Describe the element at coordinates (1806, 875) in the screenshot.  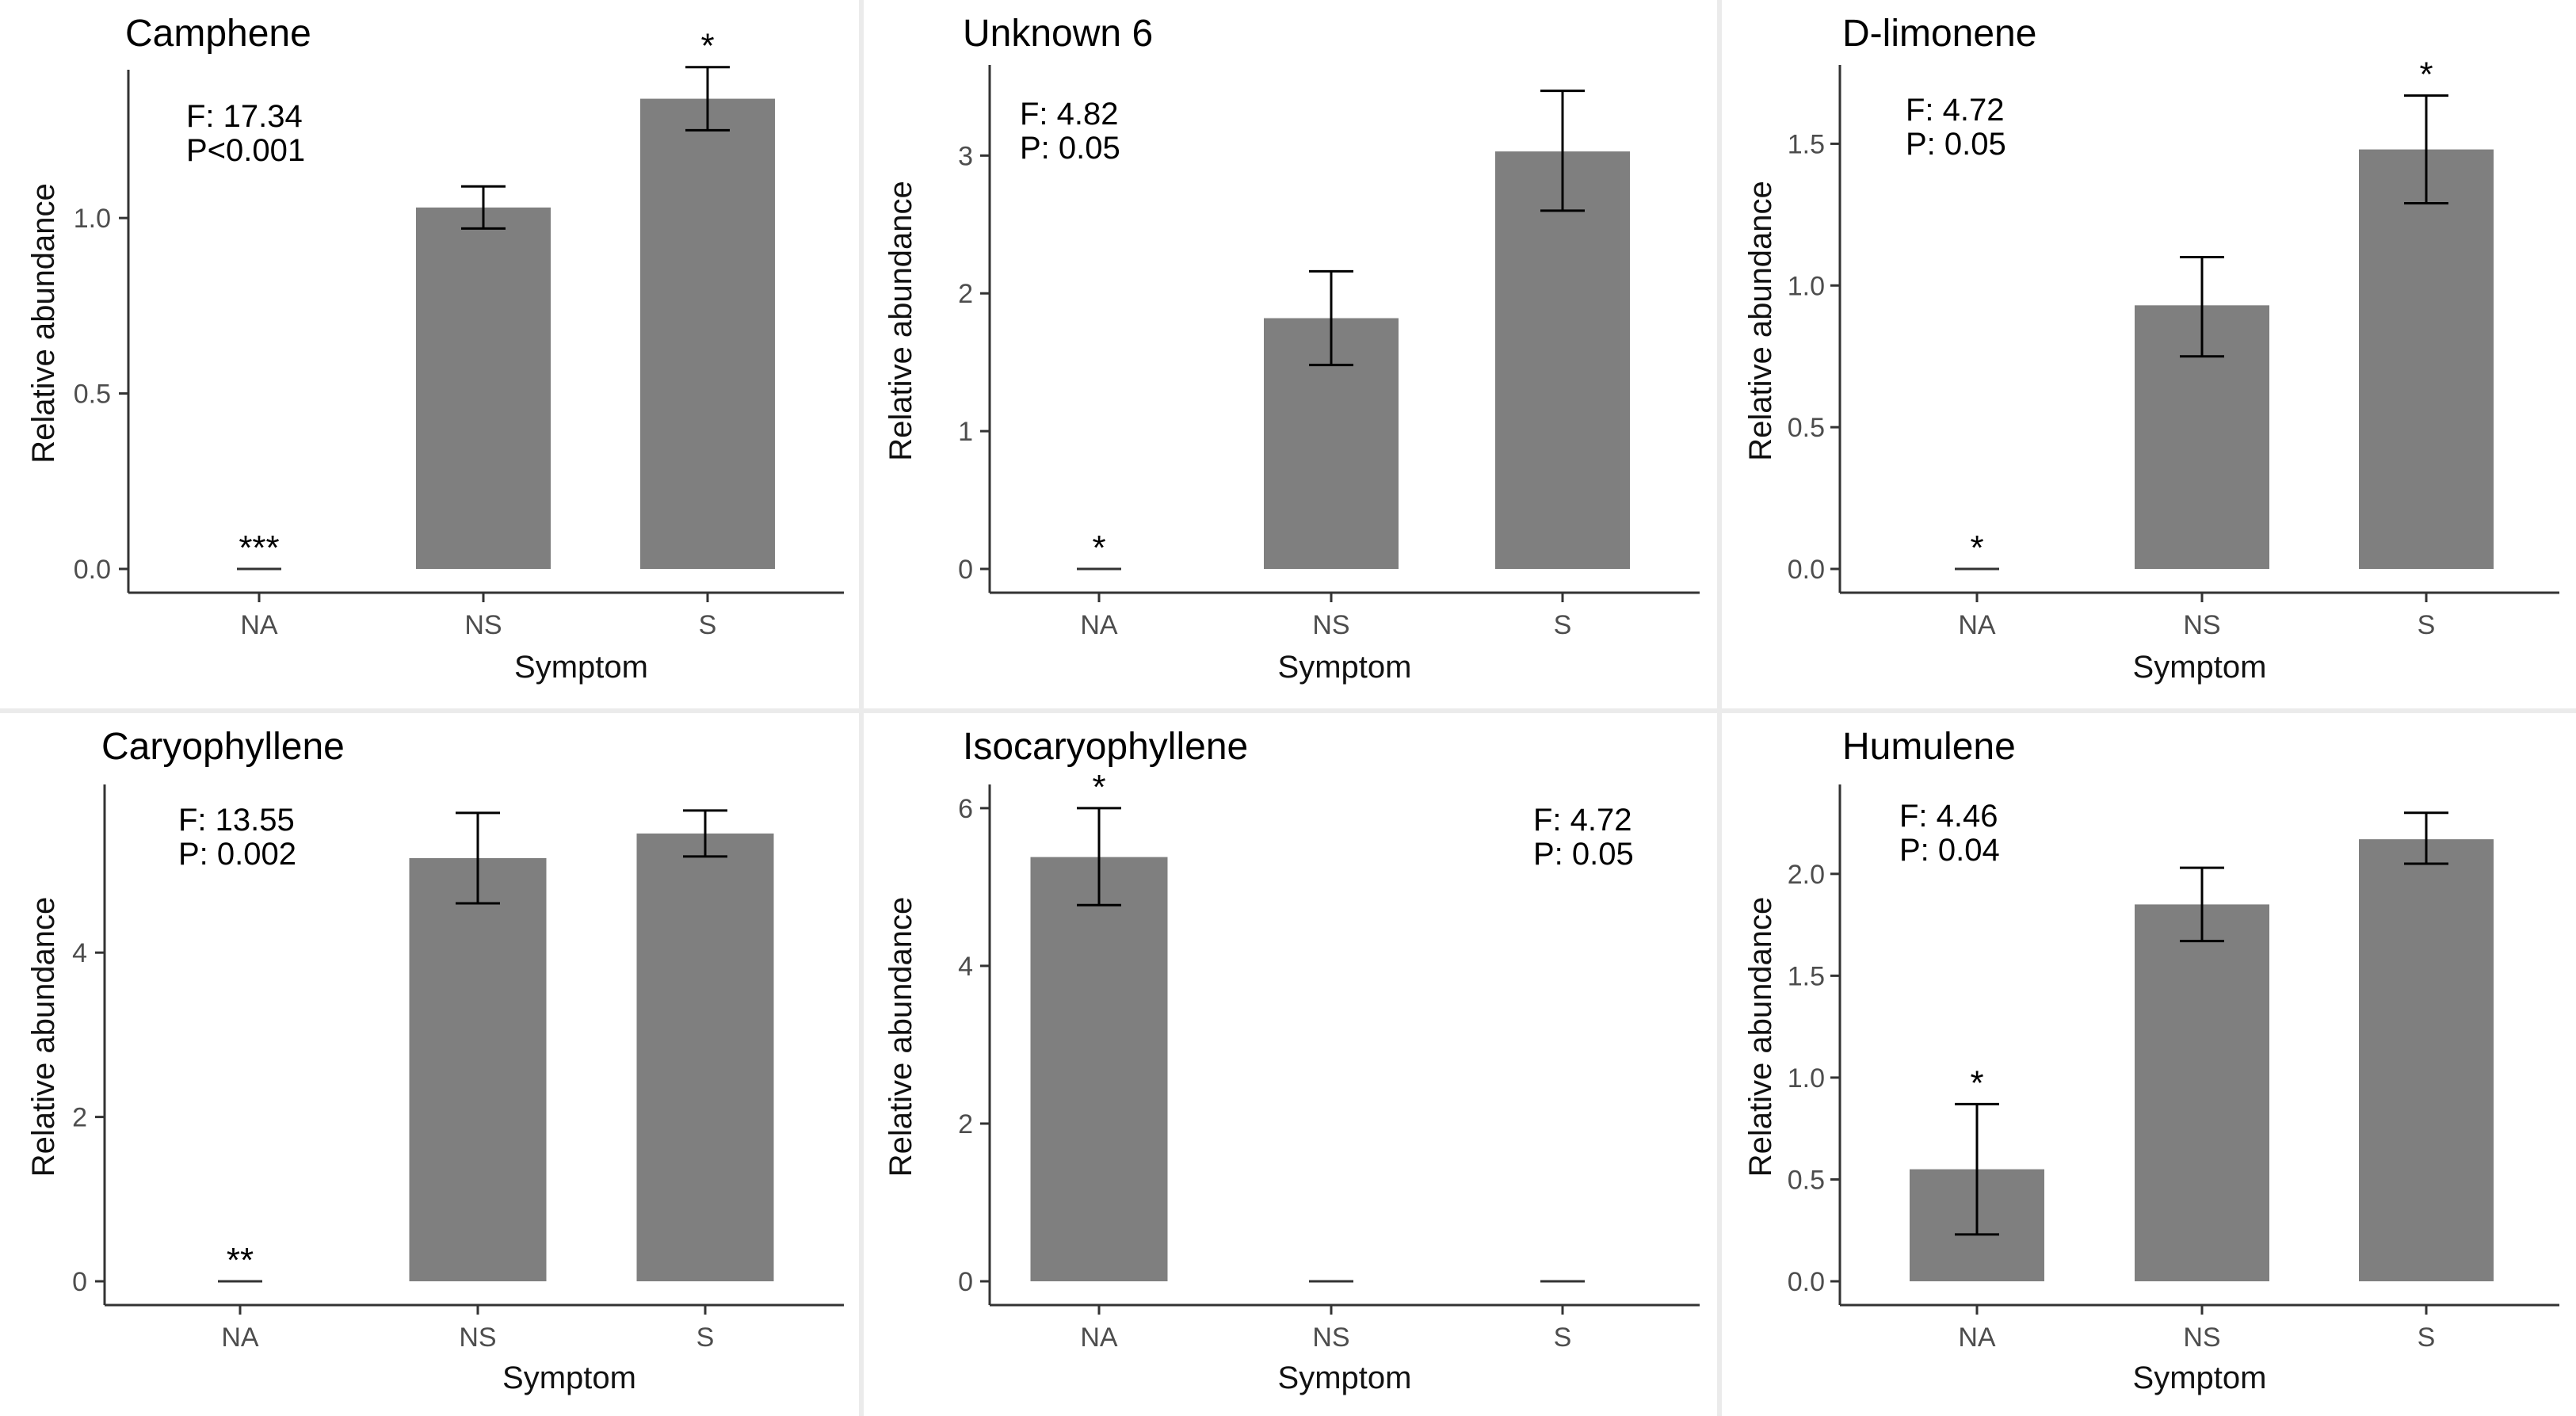
I see `y-tick-label: 2.0` at that location.